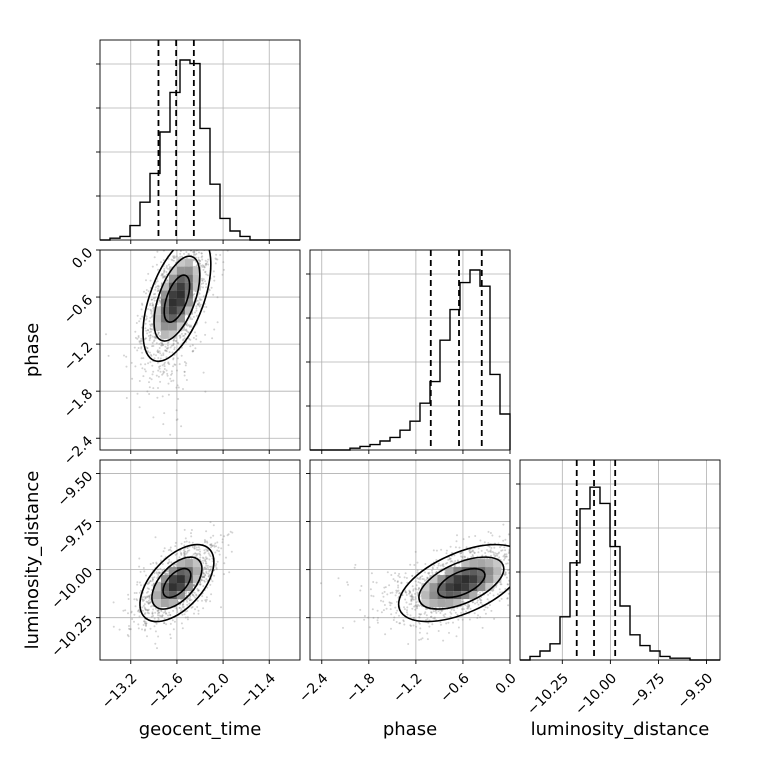 Image resolution: width=760 pixels, height=760 pixels. Describe the element at coordinates (548, 694) in the screenshot. I see `x-tick-label-luminosity_distance-0: −10.25` at that location.